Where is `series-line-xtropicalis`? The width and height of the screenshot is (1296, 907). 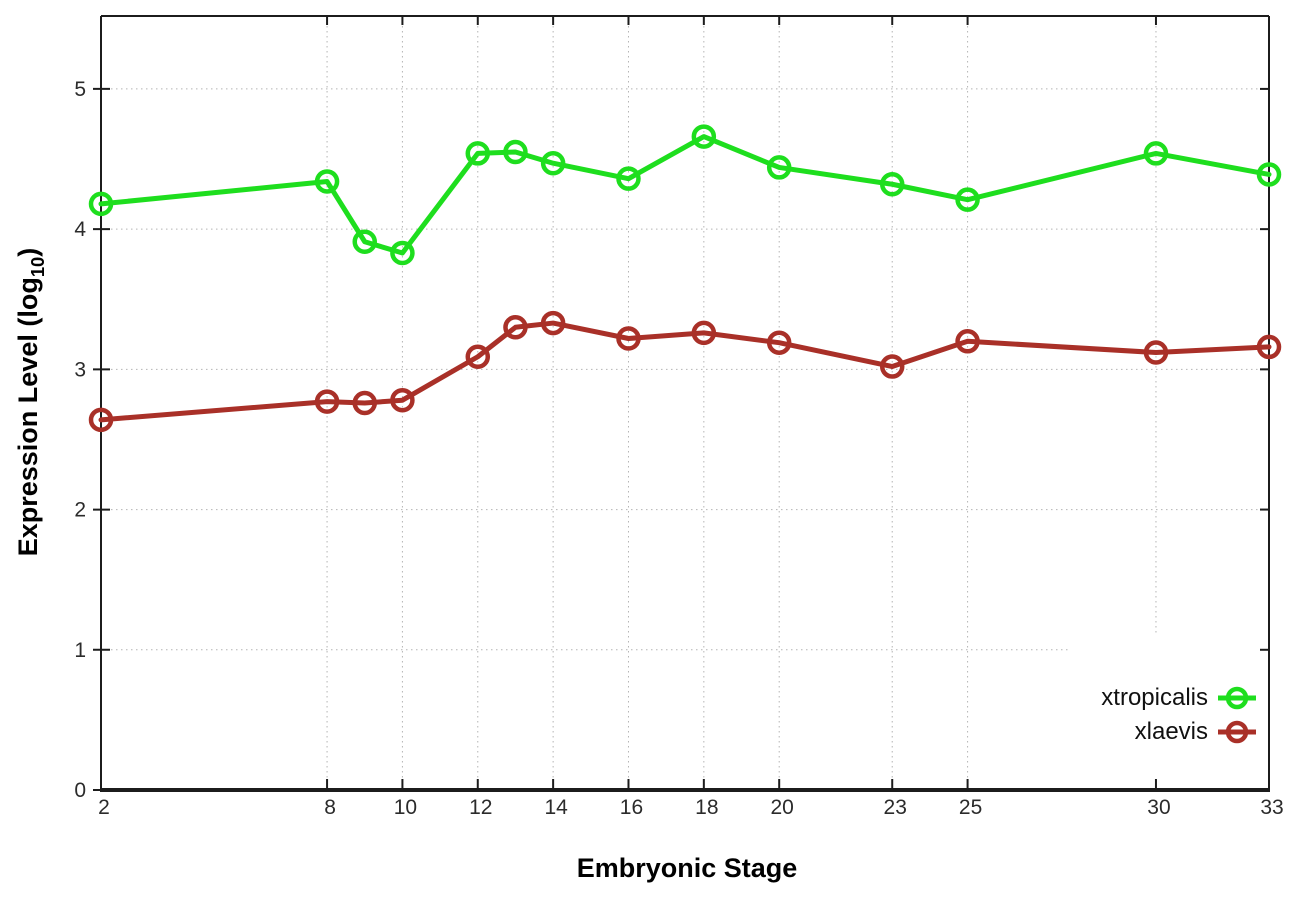
series-line-xtropicalis is located at coordinates (685, 195).